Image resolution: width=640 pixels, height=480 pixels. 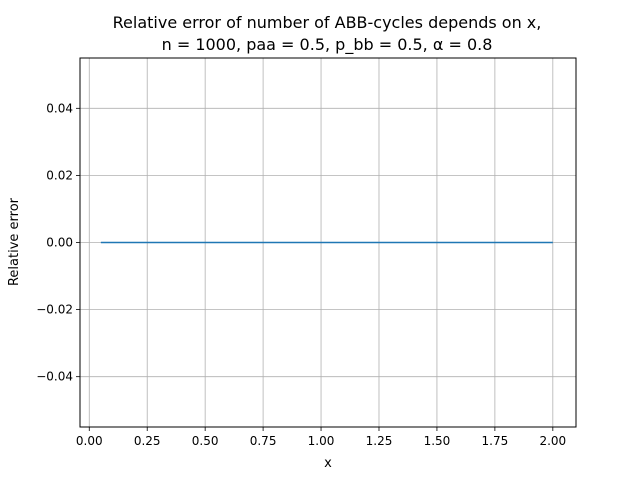 I want to click on y-tick-label: 0.04, so click(x=59, y=108).